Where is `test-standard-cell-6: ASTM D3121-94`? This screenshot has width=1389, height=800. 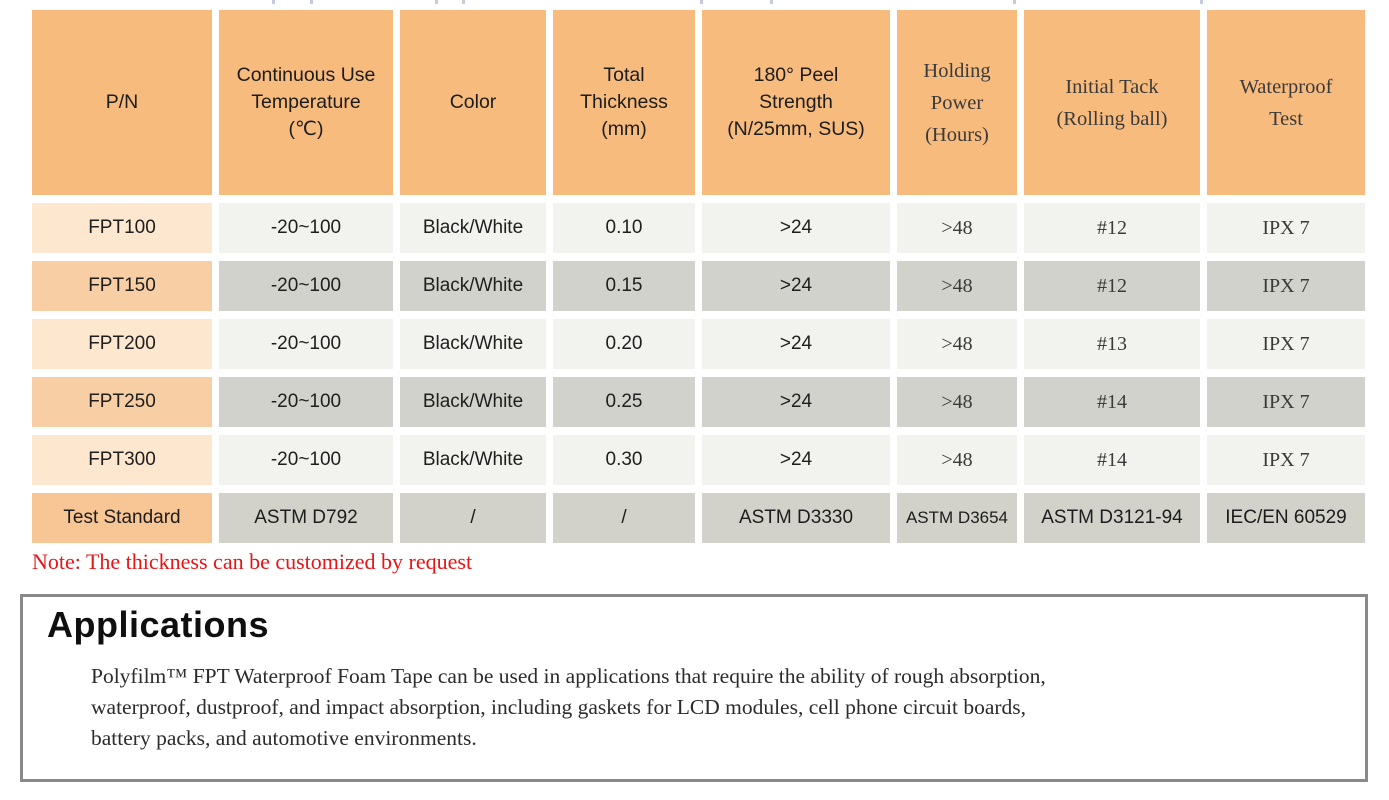
test-standard-cell-6: ASTM D3121-94 is located at coordinates (1112, 518).